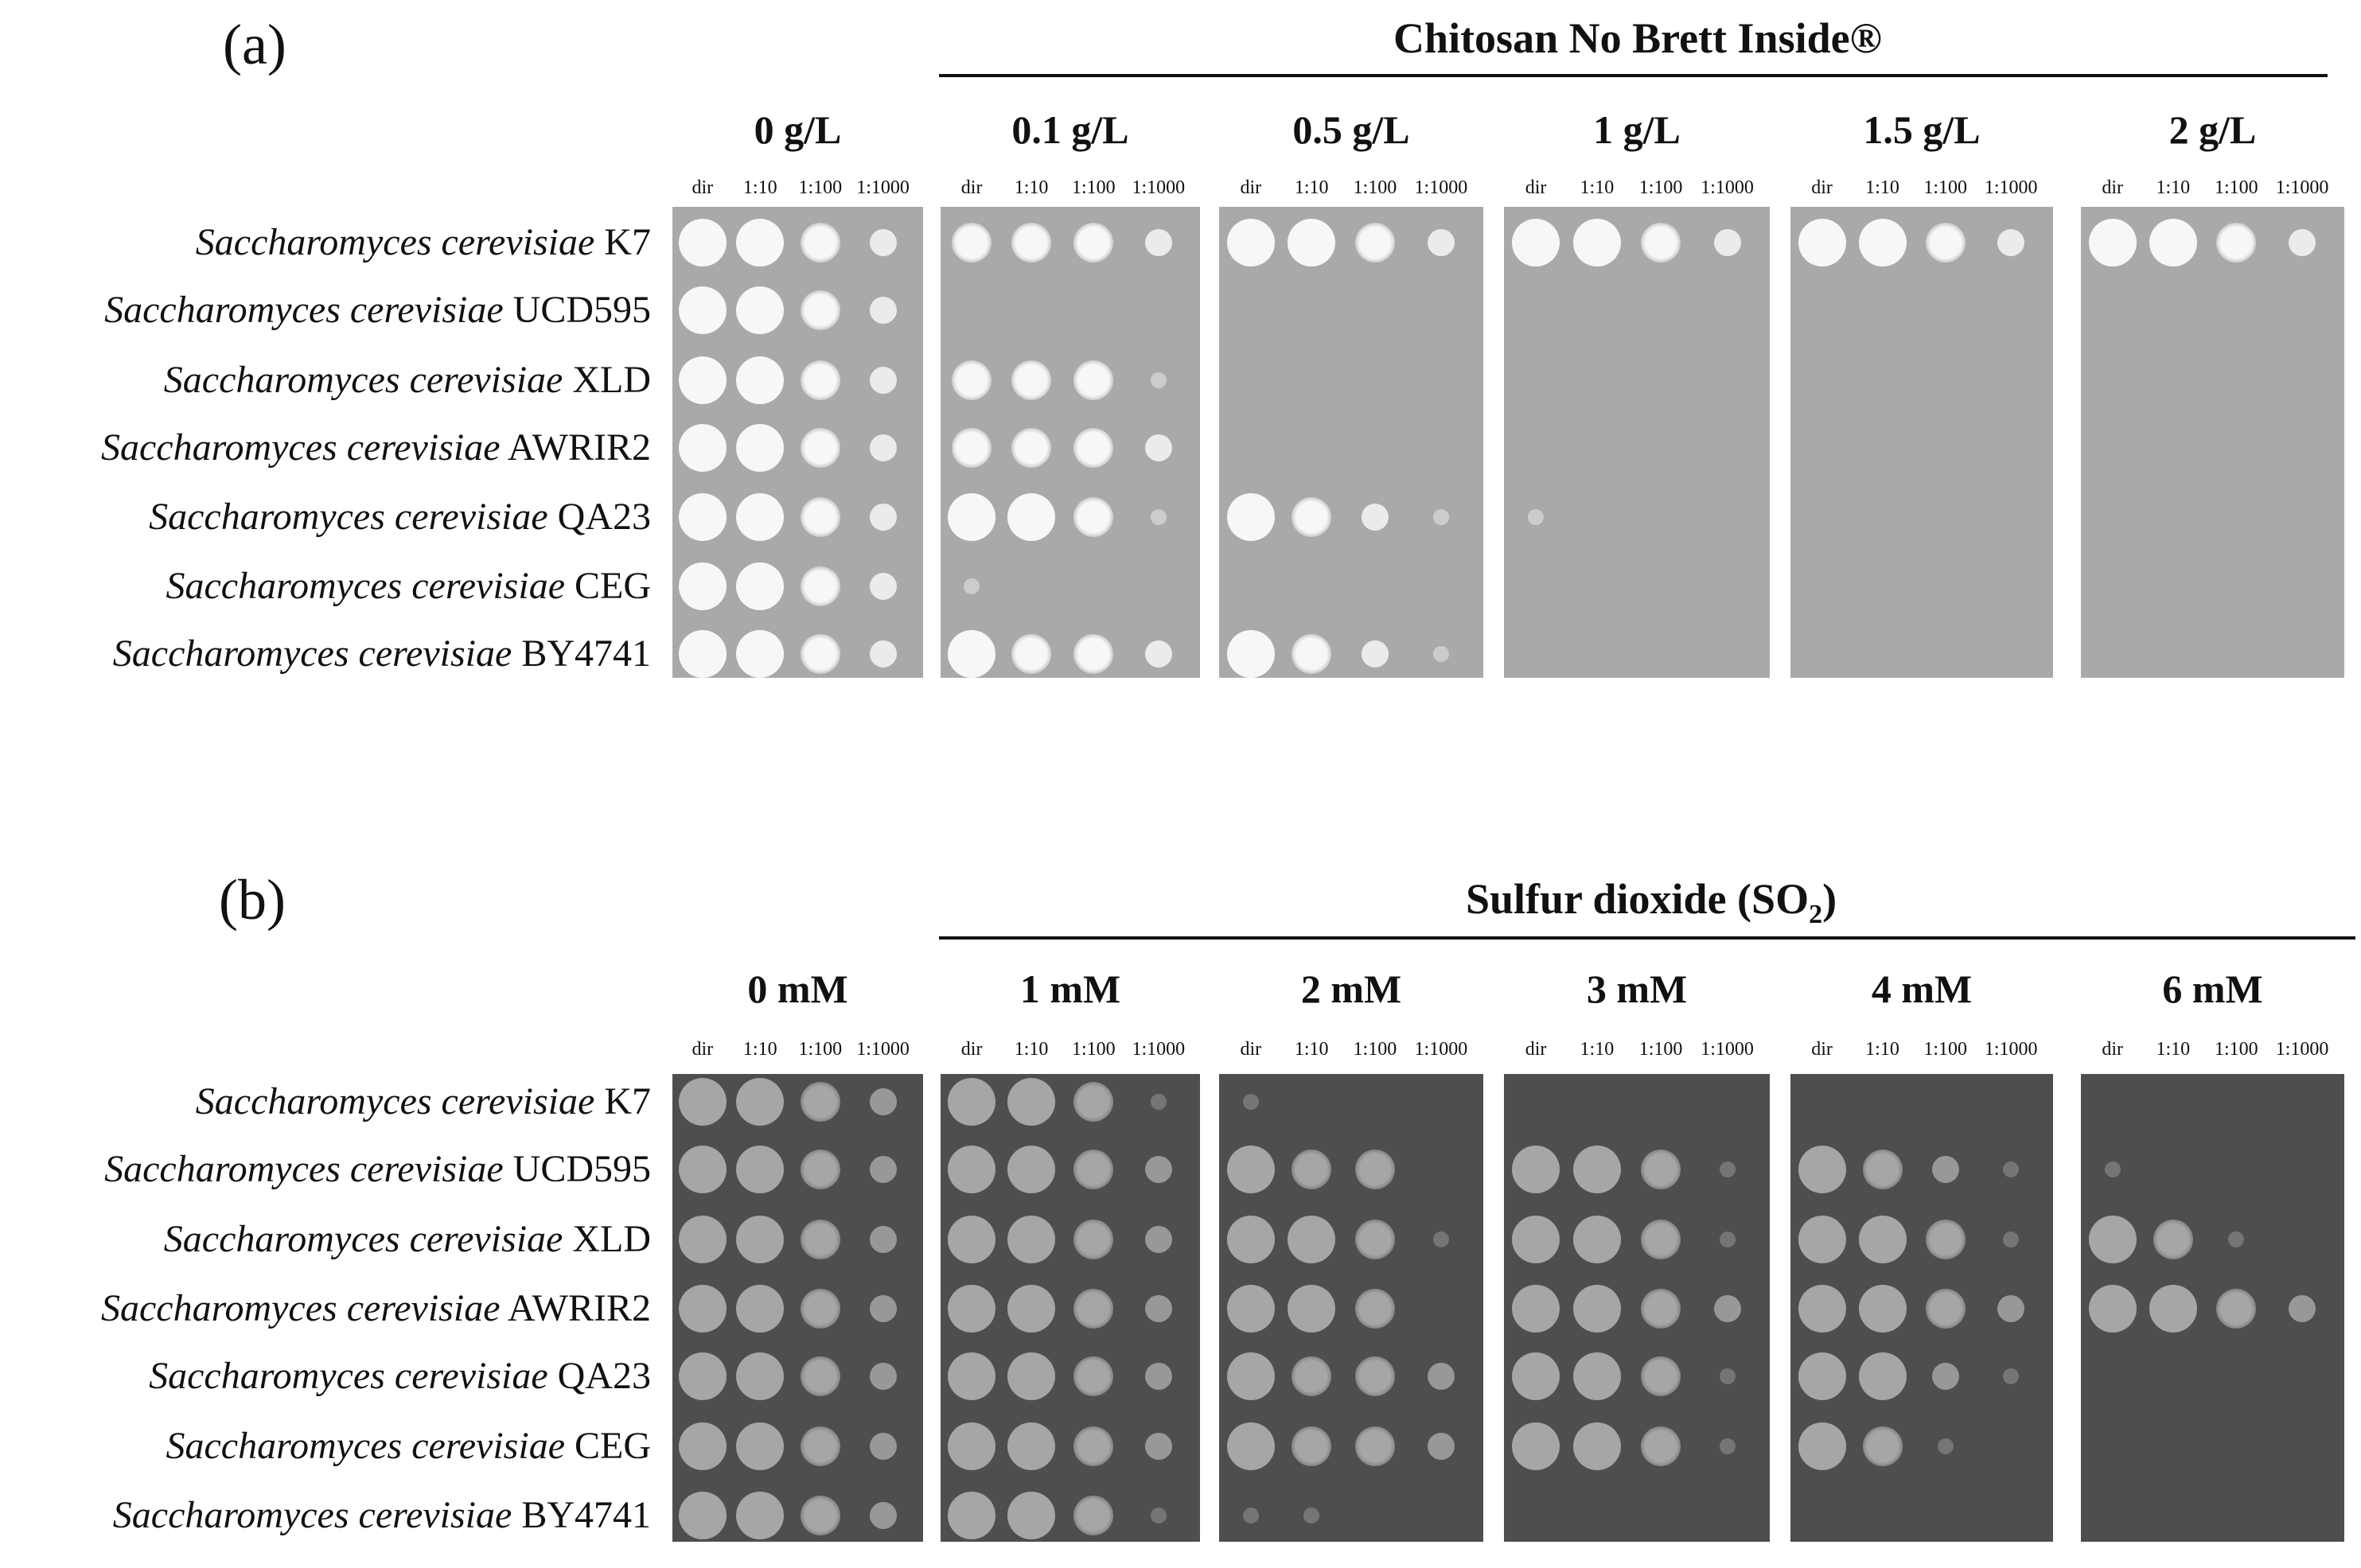  What do you see at coordinates (254, 44) in the screenshot?
I see `panel-label-a: (a)` at bounding box center [254, 44].